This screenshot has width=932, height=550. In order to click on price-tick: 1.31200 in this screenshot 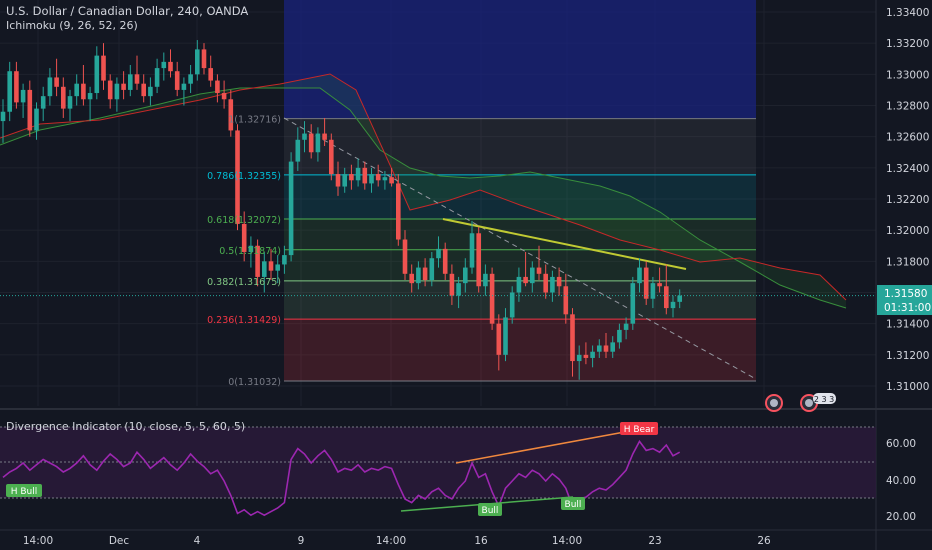, I will do `click(907, 356)`.